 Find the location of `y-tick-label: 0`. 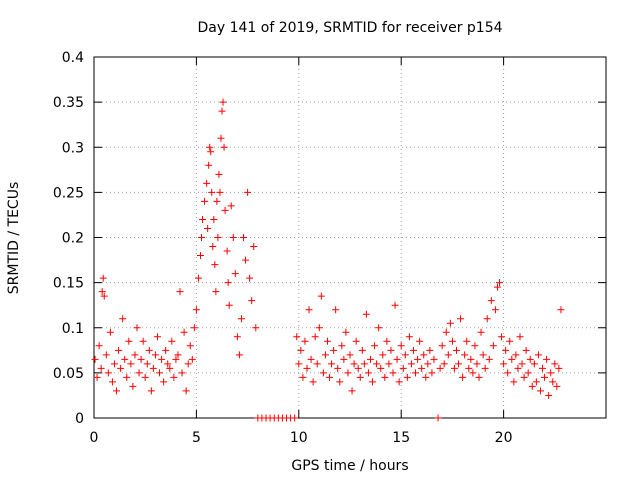

y-tick-label: 0 is located at coordinates (79, 419).